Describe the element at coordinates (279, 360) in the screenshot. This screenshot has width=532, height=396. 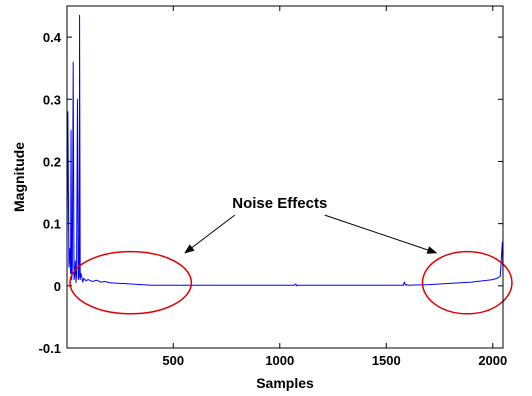
I see `x-tick-label: 1000` at that location.